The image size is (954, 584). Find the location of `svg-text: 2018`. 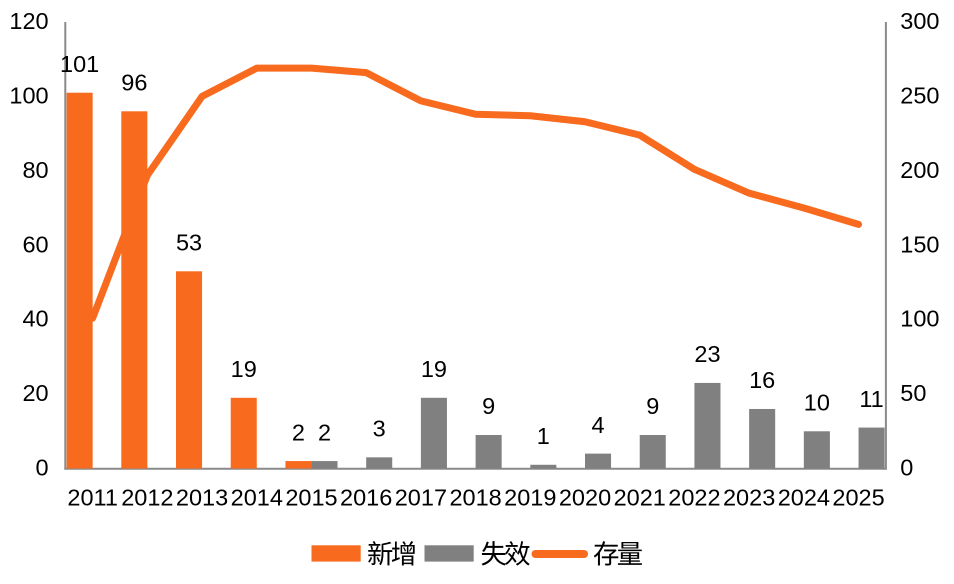

svg-text: 2018 is located at coordinates (475, 498).